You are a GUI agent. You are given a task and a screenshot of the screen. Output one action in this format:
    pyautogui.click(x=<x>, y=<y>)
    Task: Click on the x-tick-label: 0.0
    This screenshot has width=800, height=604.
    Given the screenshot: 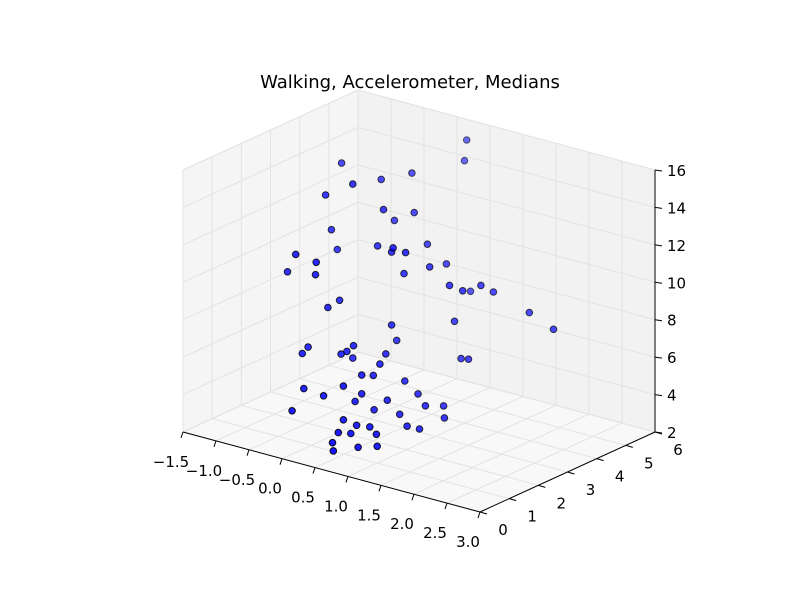 What is the action you would take?
    pyautogui.click(x=270, y=489)
    